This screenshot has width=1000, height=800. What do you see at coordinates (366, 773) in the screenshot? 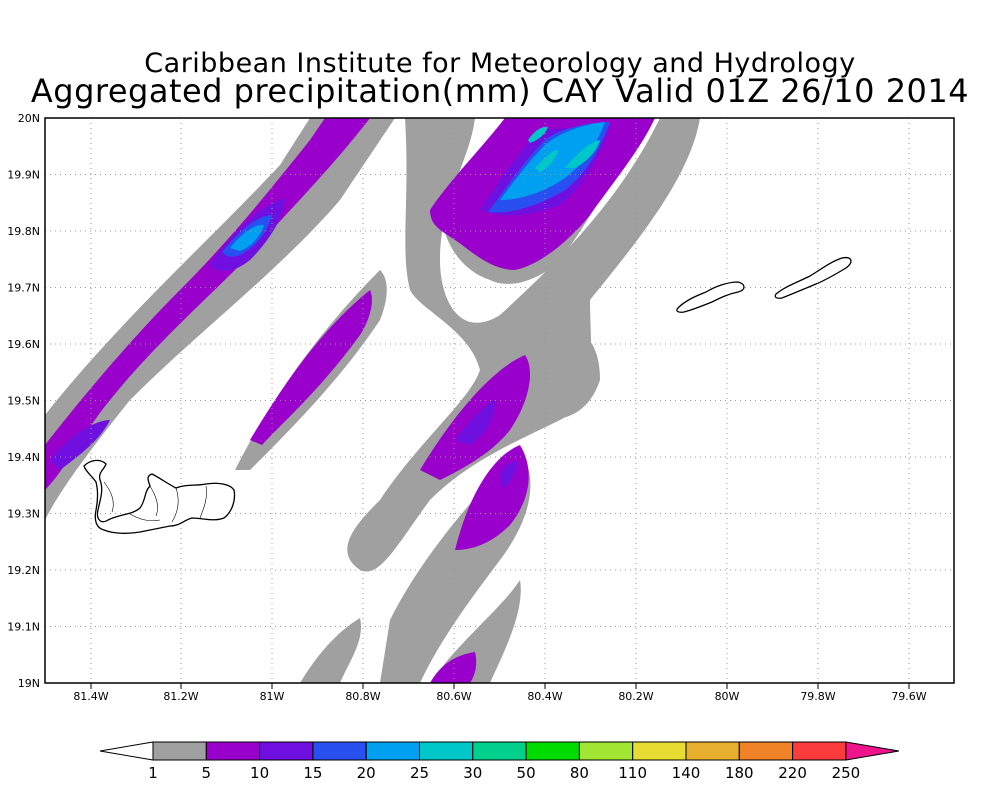
I see `colorbar-label: 20` at bounding box center [366, 773].